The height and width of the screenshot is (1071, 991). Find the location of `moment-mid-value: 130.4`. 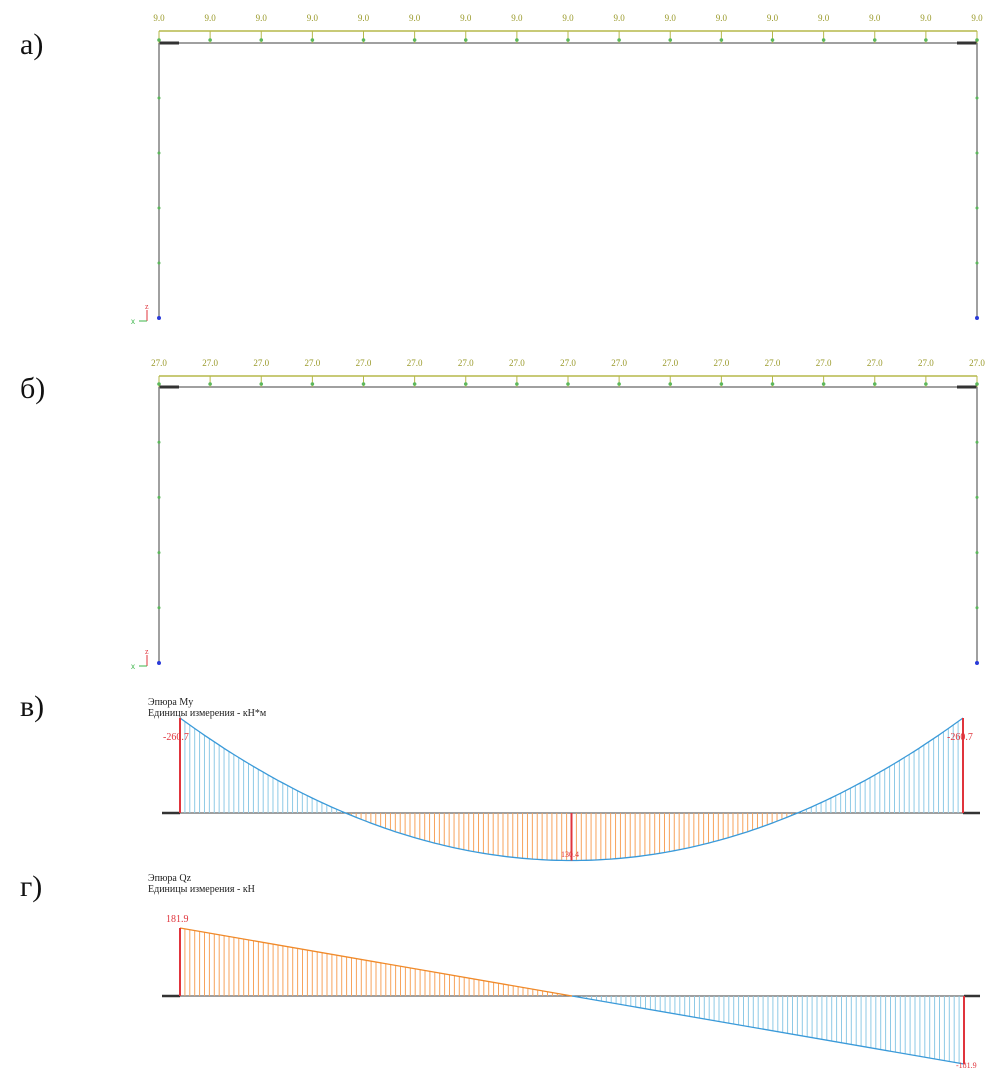

moment-mid-value: 130.4 is located at coordinates (570, 854).